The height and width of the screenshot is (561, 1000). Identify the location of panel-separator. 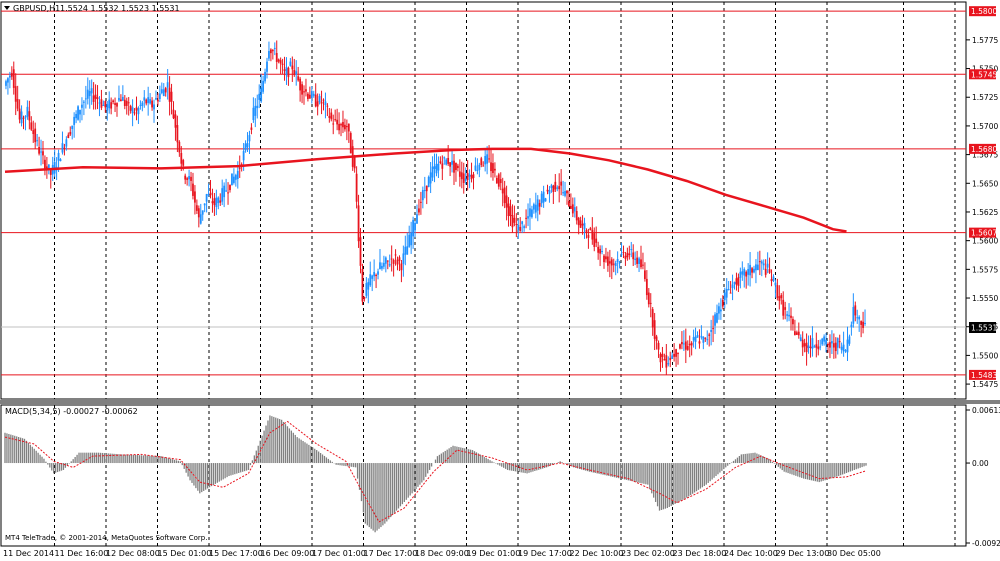
(500, 402).